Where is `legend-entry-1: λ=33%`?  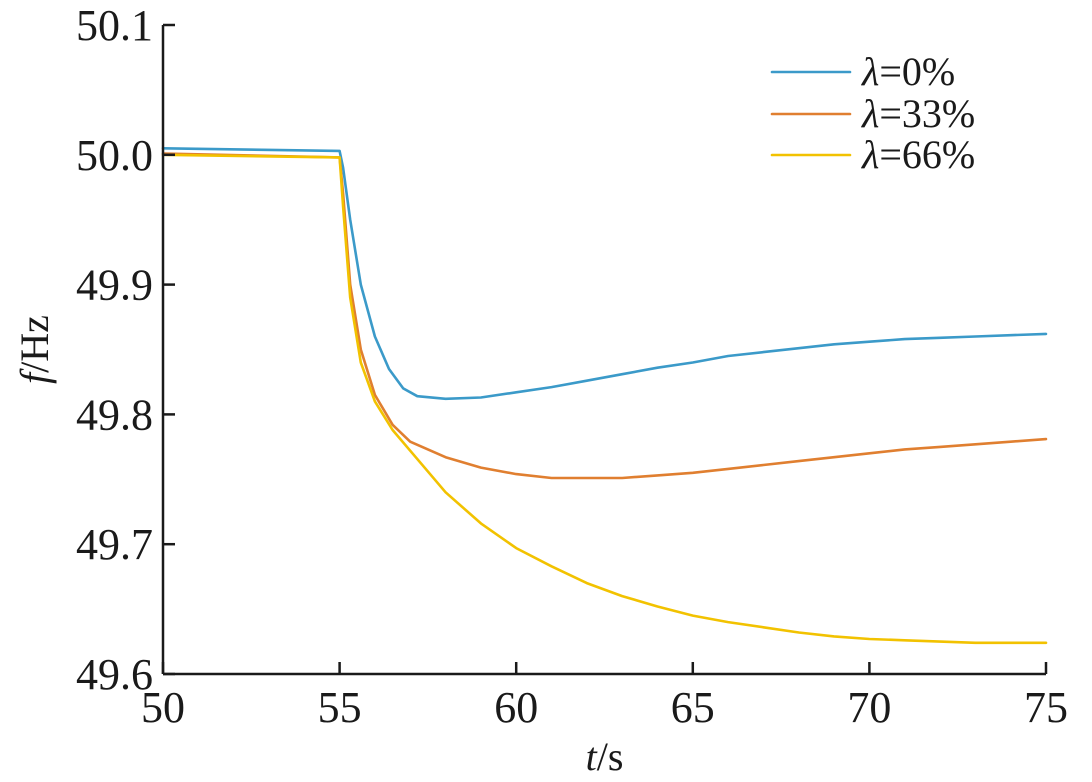 legend-entry-1: λ=33% is located at coordinates (872, 113).